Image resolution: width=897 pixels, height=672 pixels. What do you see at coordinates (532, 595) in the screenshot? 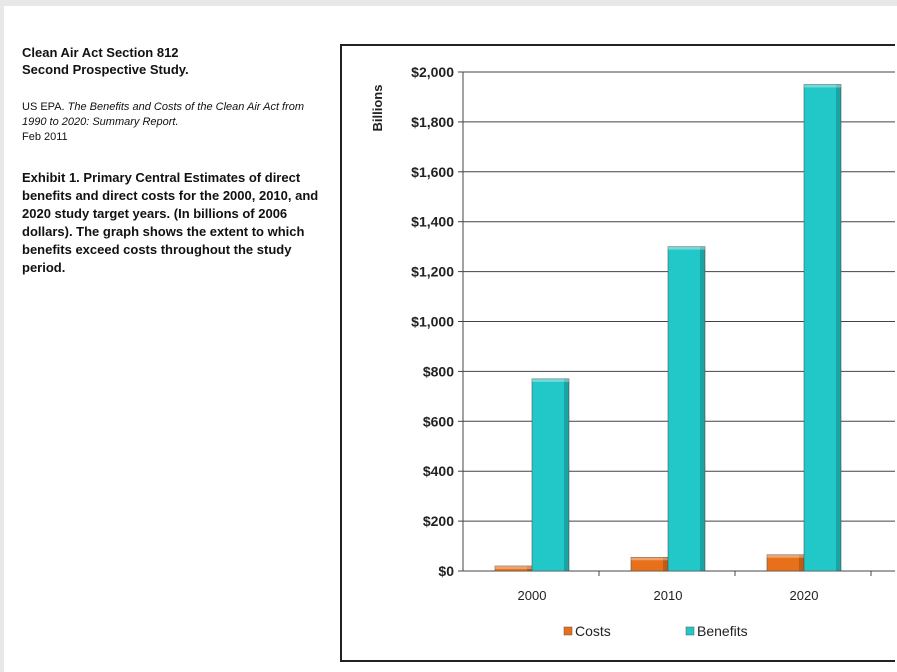
I see `x-category-label: 2000` at bounding box center [532, 595].